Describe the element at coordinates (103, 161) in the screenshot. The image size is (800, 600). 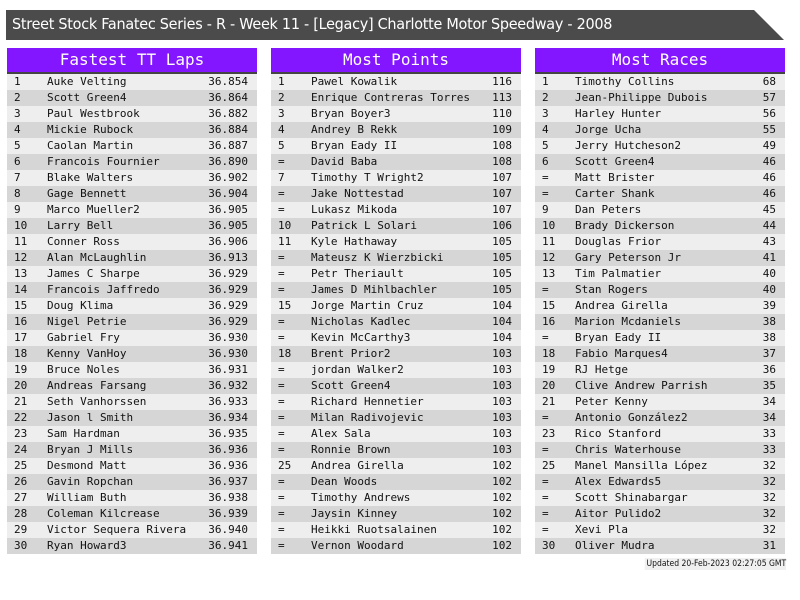
I see `driver-name: Francois Fournier` at that location.